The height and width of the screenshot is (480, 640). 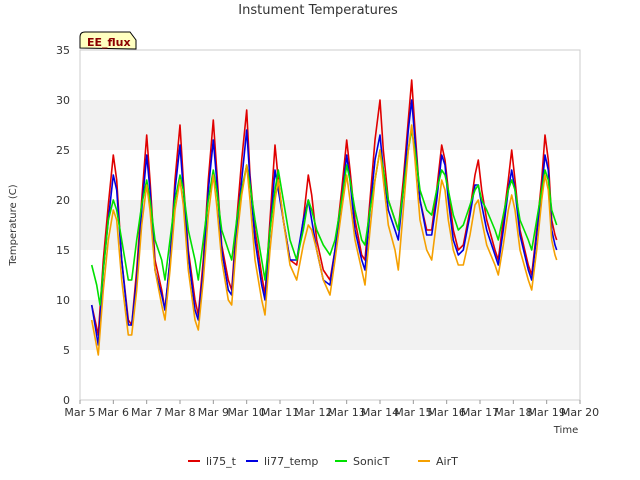 What do you see at coordinates (179, 412) in the screenshot?
I see `x-tick-label: Mar 8` at bounding box center [179, 412].